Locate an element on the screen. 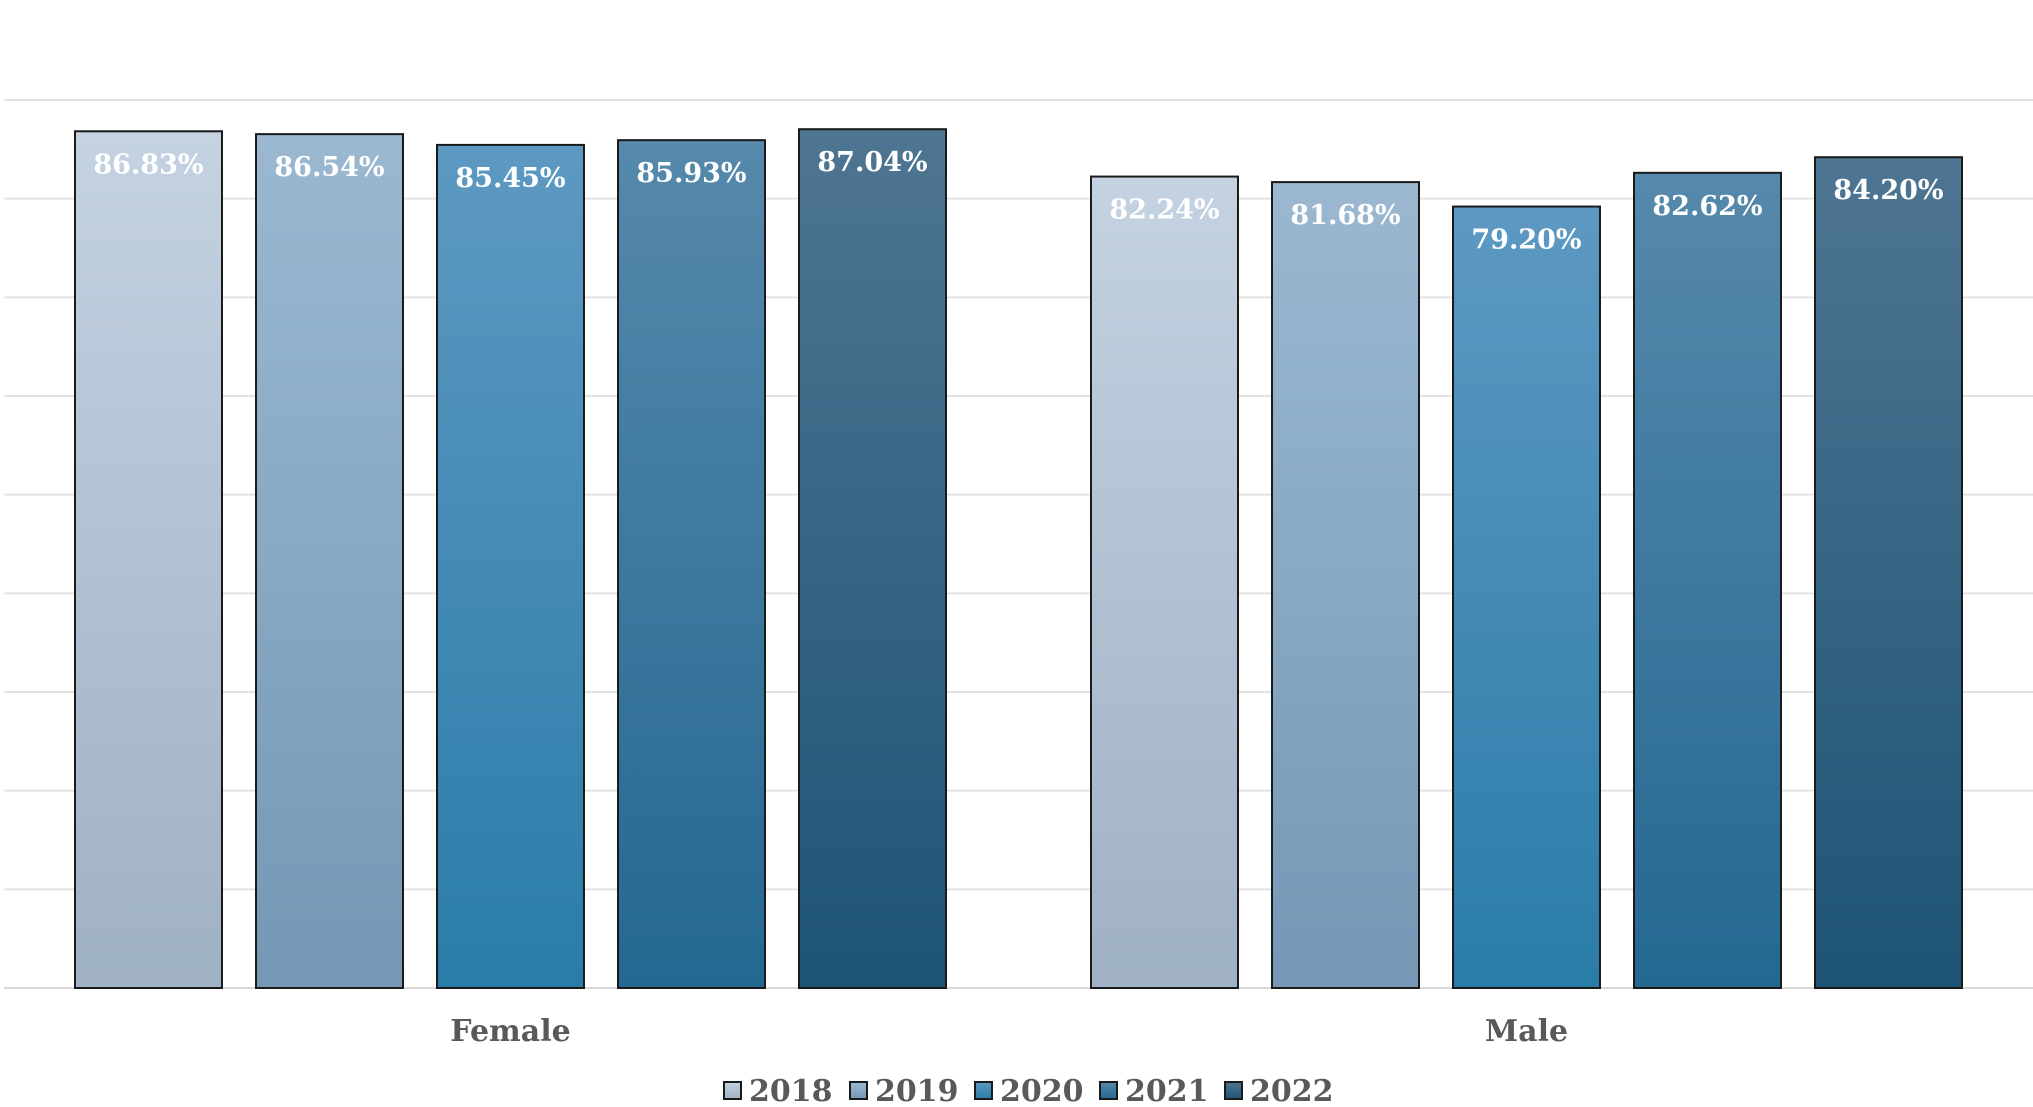 The image size is (2033, 1107). legend-label-2021: 2021 is located at coordinates (1167, 1090).